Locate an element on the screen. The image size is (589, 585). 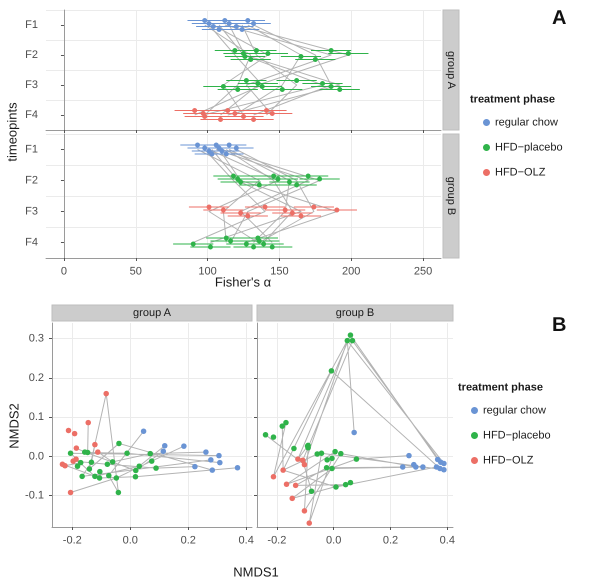
chart-title: group B is located at coordinates (355, 313).